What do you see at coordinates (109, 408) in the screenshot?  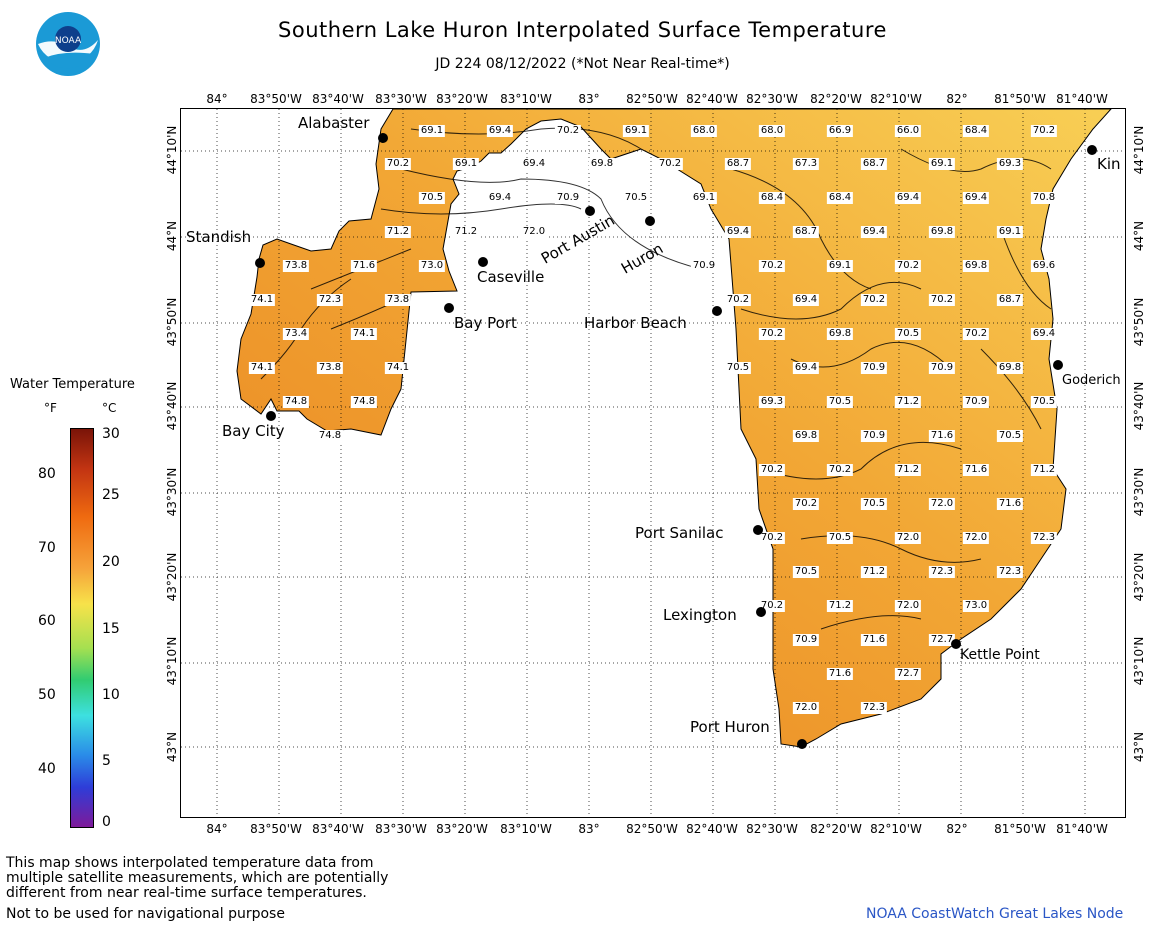 I see `legend-unit-c: °C` at bounding box center [109, 408].